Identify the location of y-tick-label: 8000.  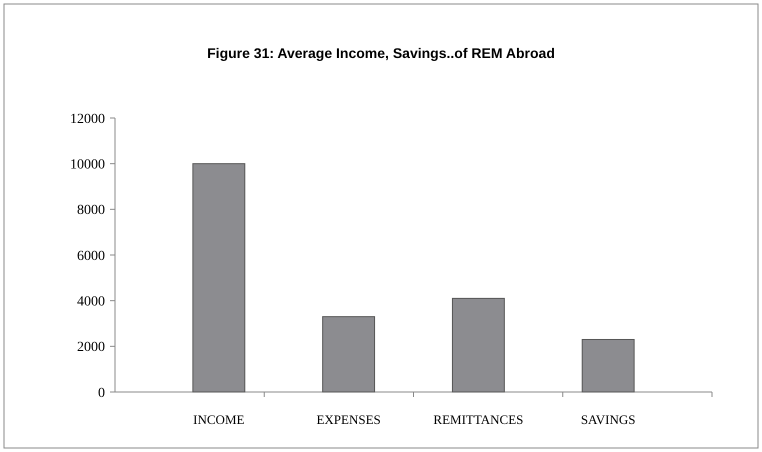
(91, 210).